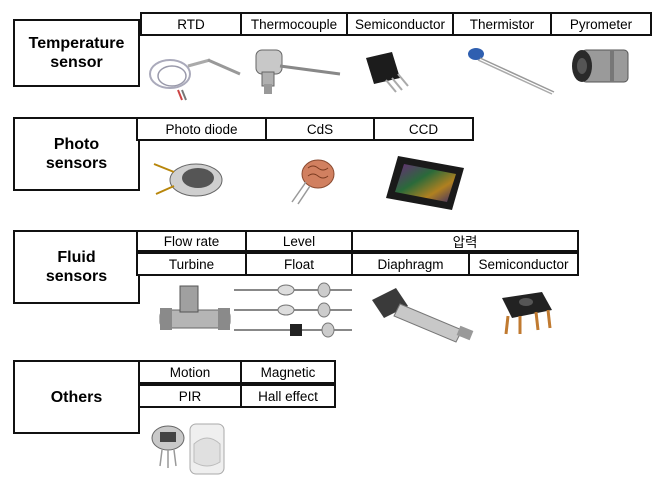  I want to click on label-ccd: CCD, so click(423, 129).